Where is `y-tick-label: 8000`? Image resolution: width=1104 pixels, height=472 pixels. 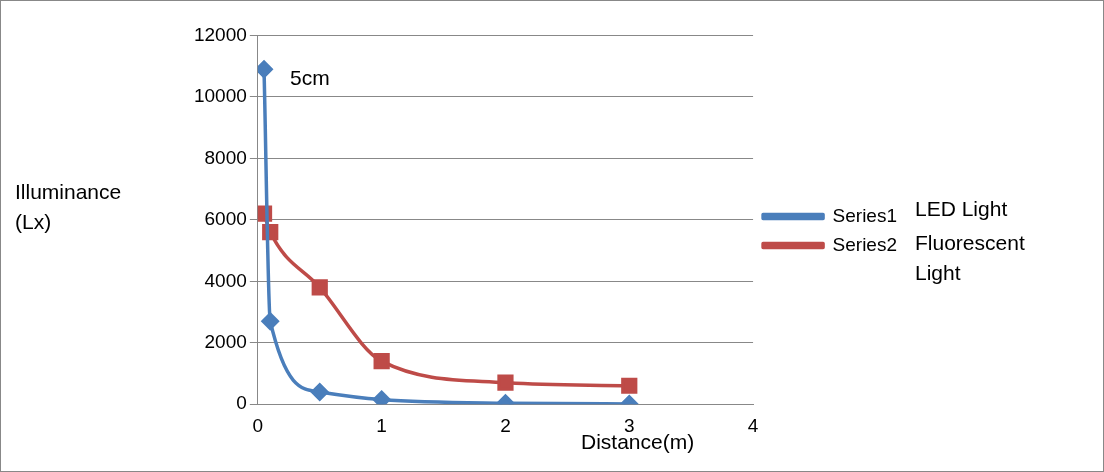 y-tick-label: 8000 is located at coordinates (225, 157).